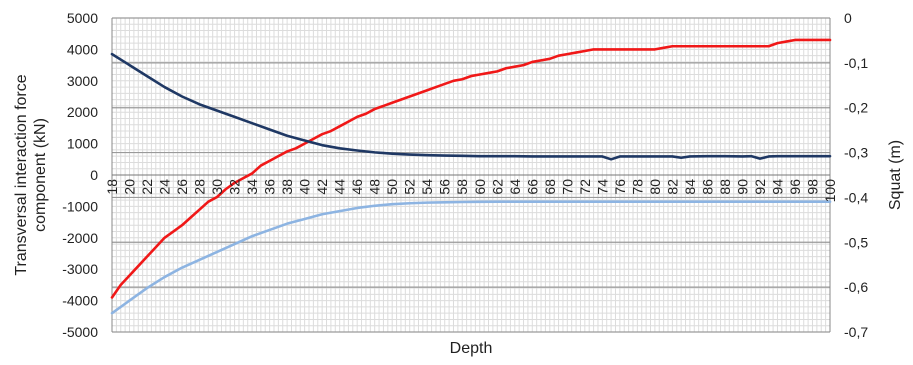 Image resolution: width=913 pixels, height=365 pixels. Describe the element at coordinates (497, 187) in the screenshot. I see `x-tick-label: 62` at that location.